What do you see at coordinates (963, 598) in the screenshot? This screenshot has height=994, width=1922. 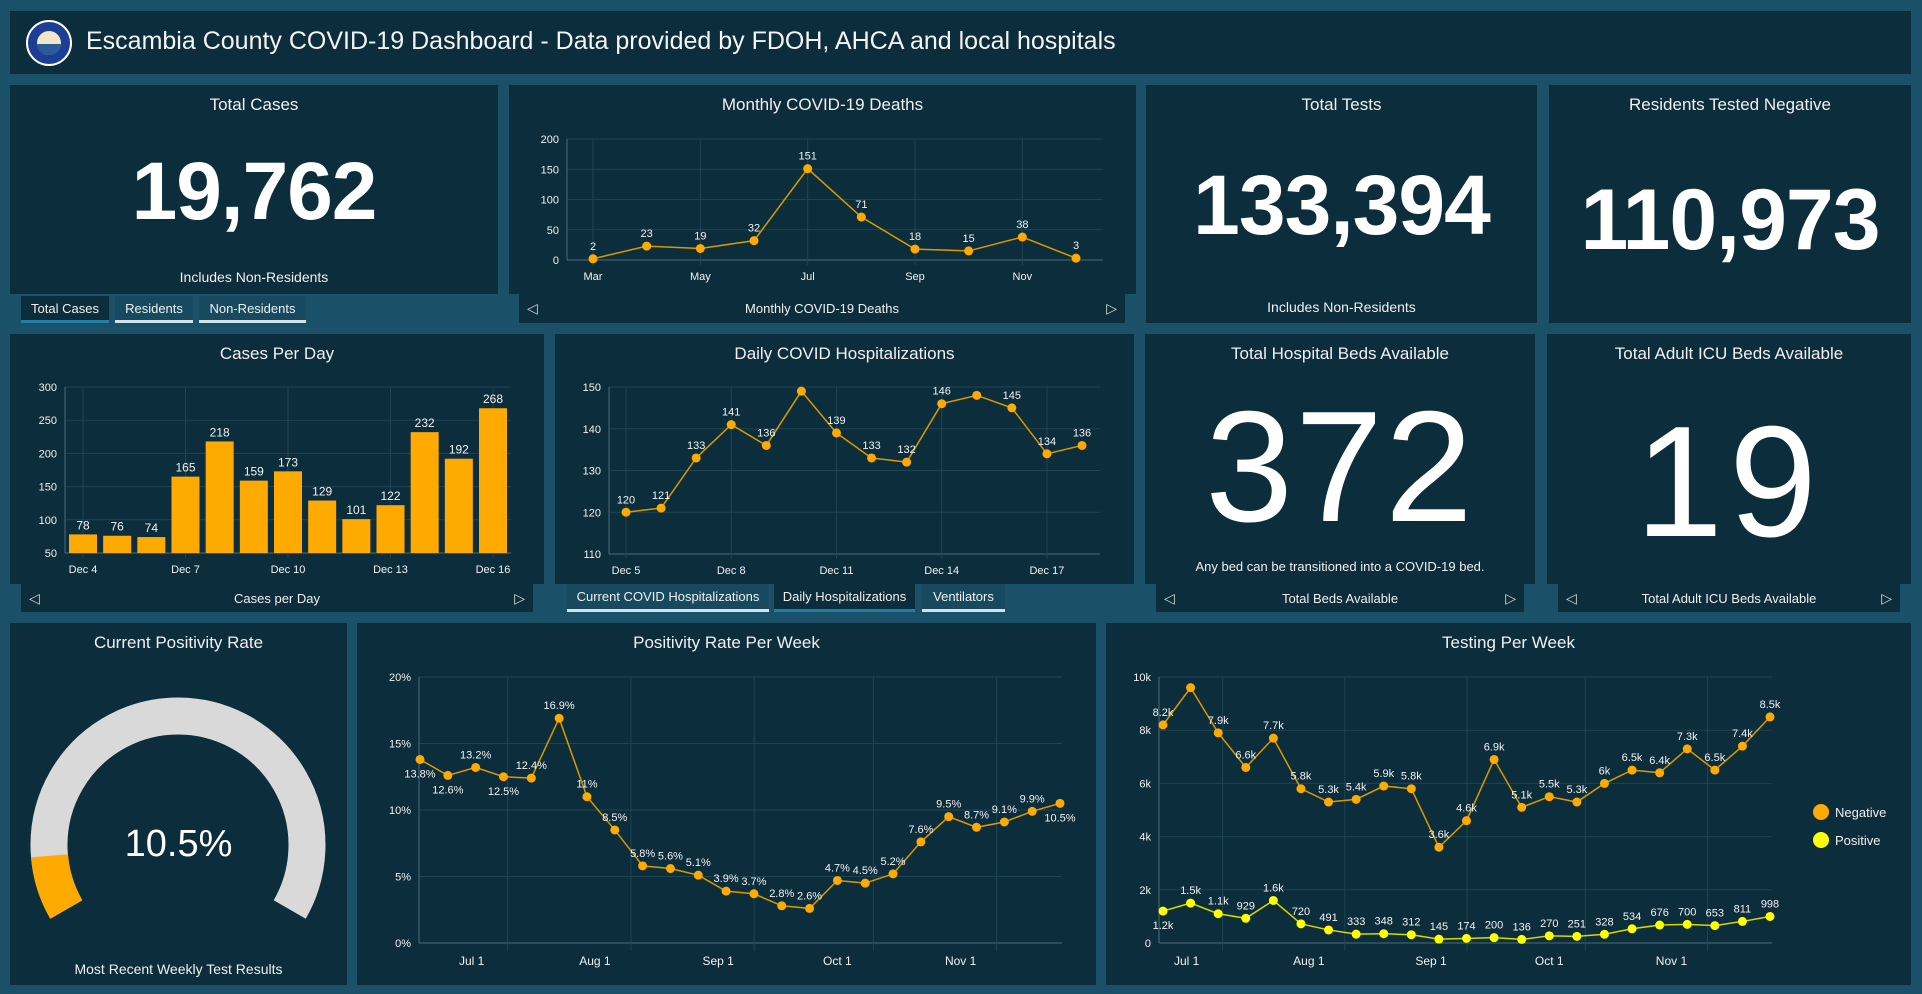 I see `tab-ventilators: Ventilators` at bounding box center [963, 598].